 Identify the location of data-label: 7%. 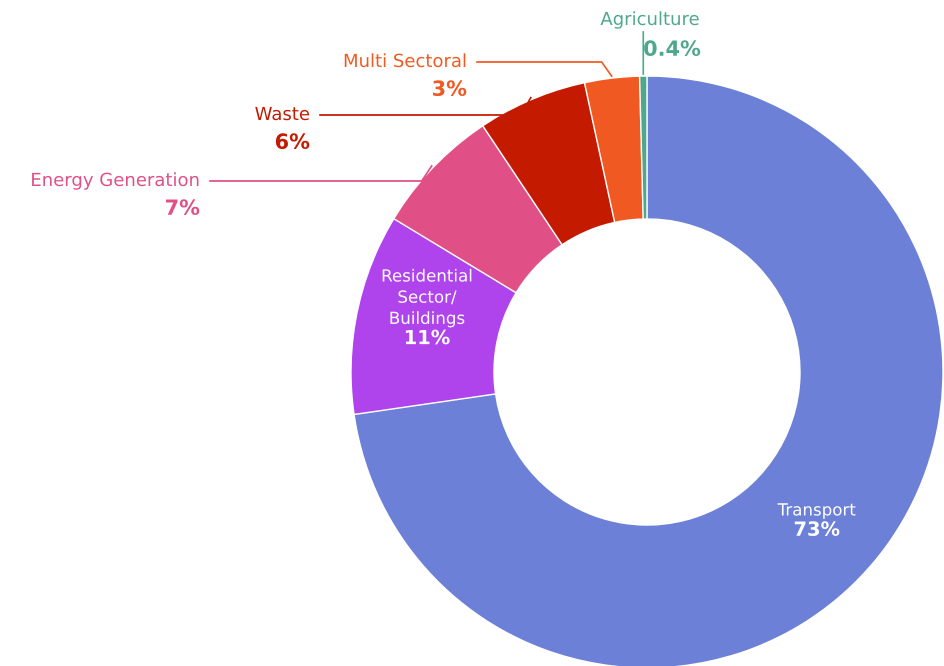
(183, 207).